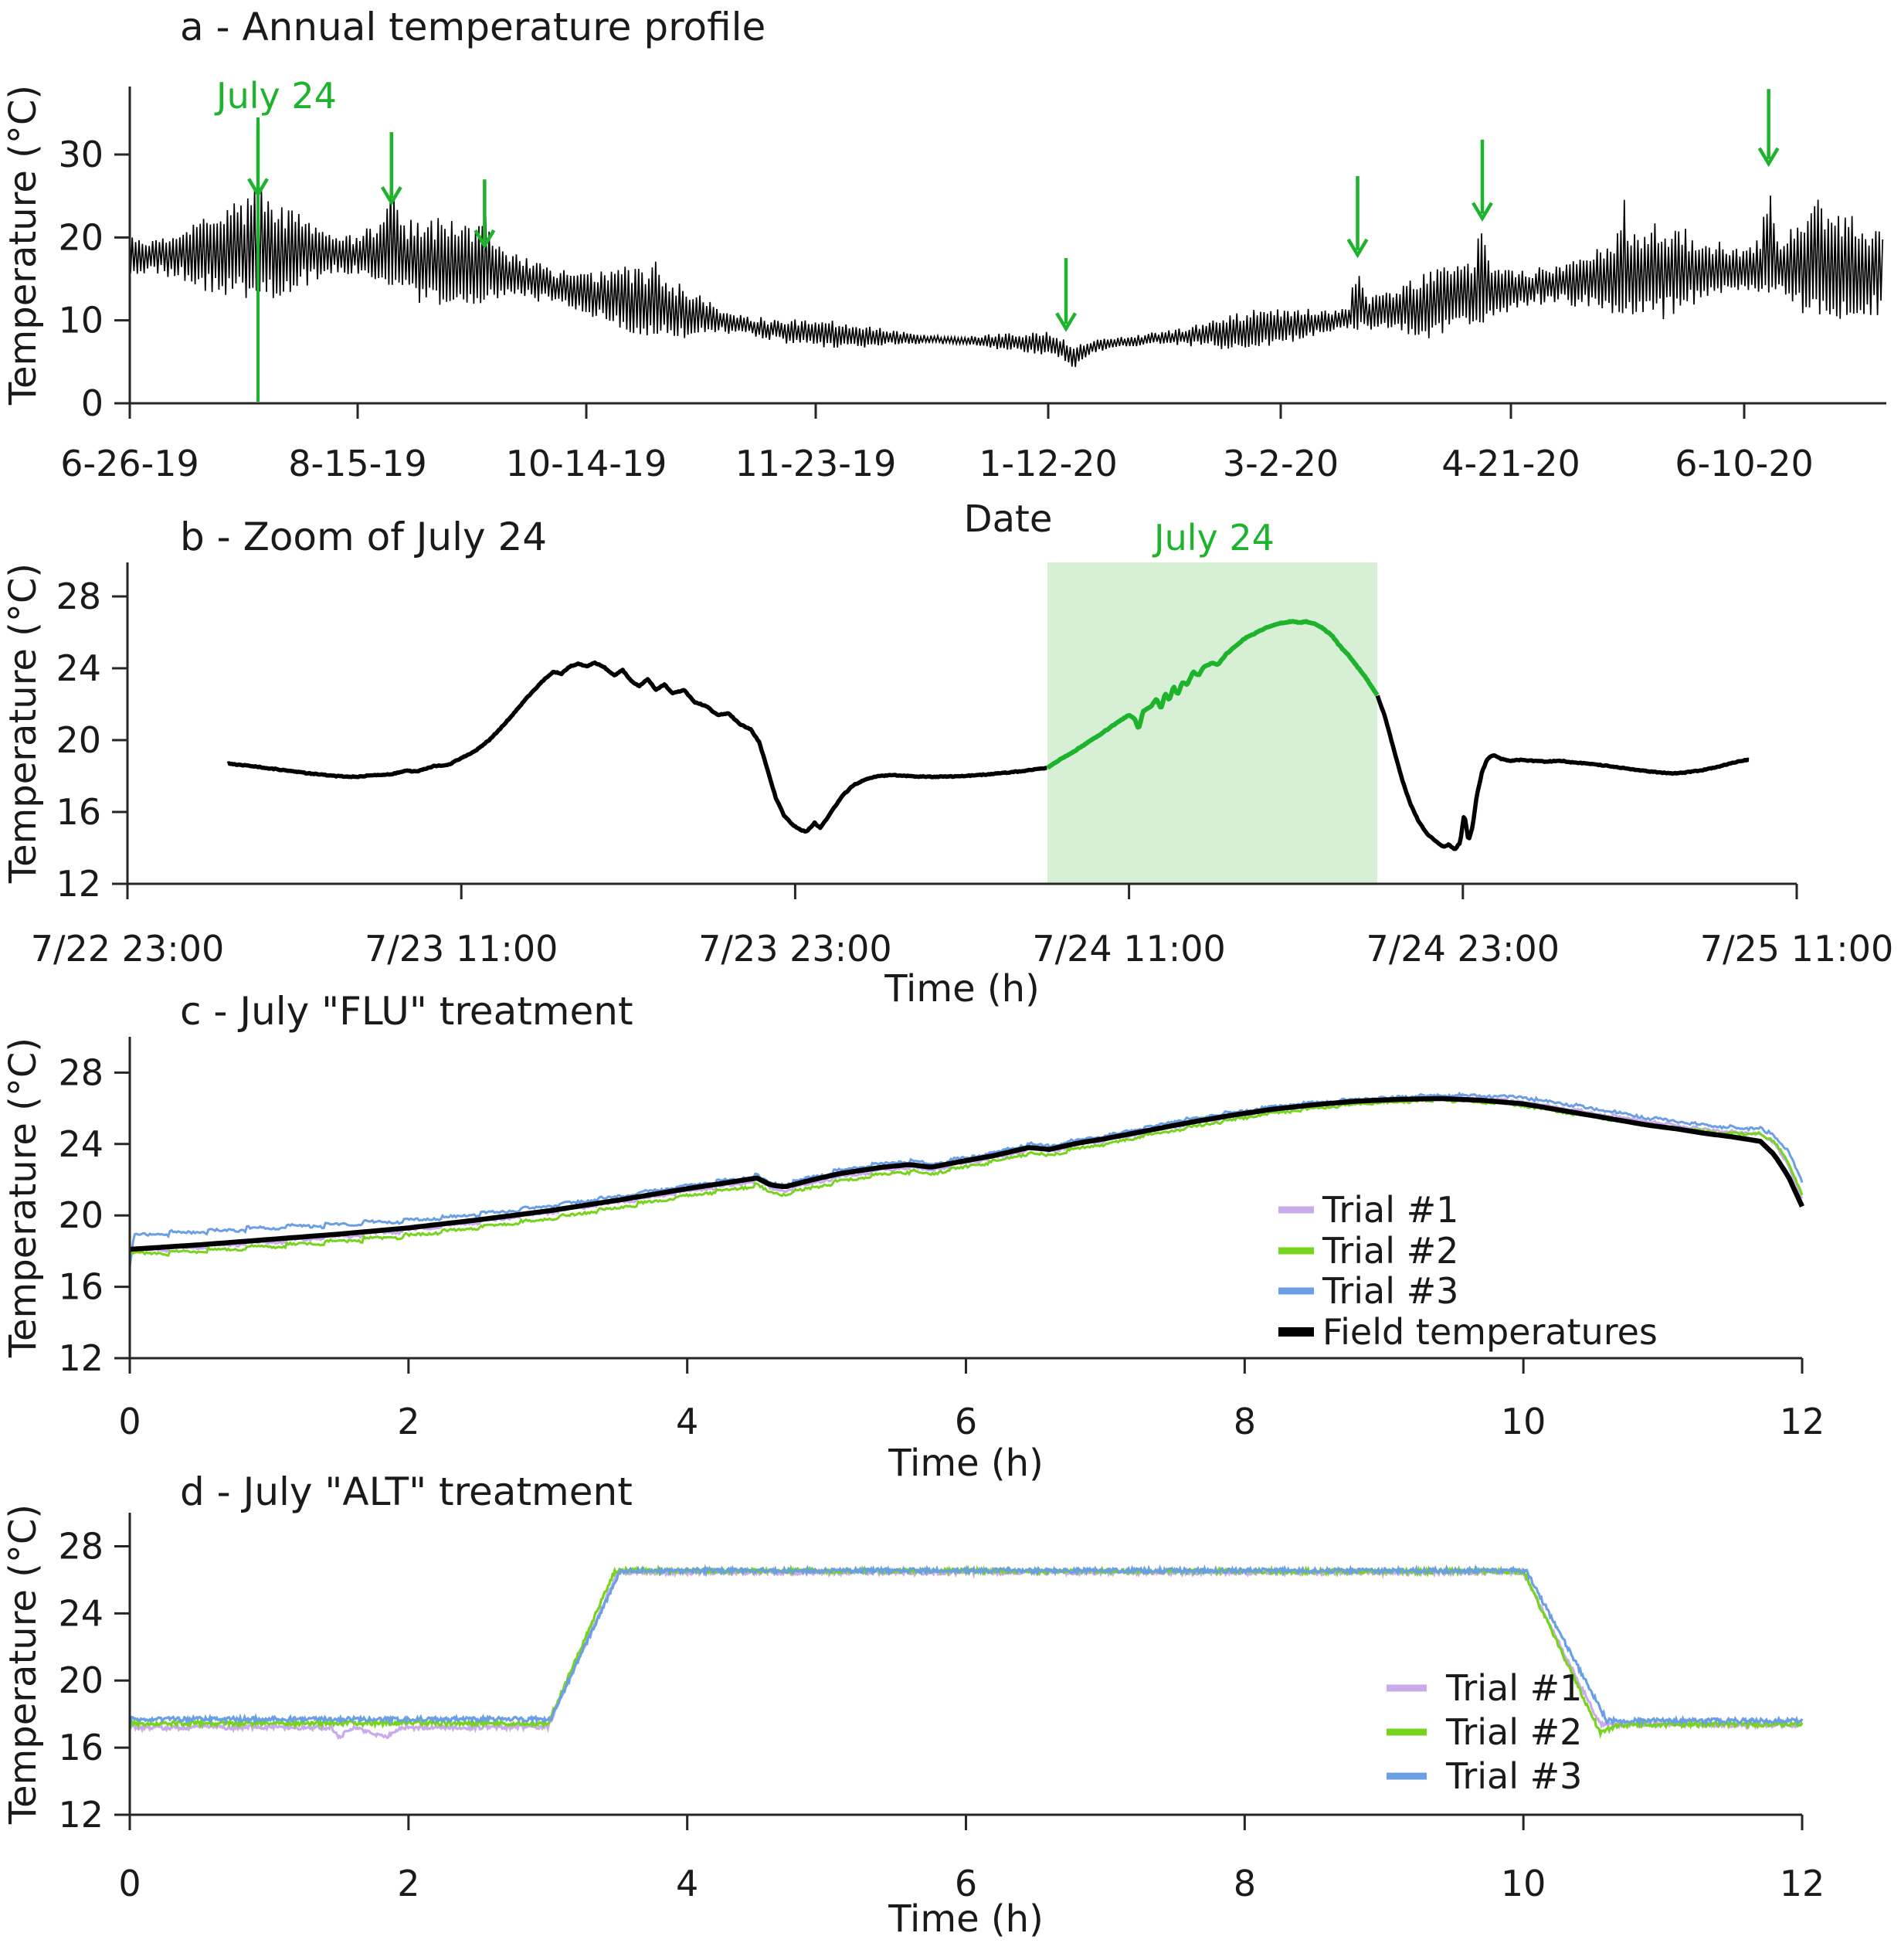 This screenshot has width=1901, height=1960. What do you see at coordinates (1490, 1332) in the screenshot?
I see `legend-label-4: Field temperatures` at bounding box center [1490, 1332].